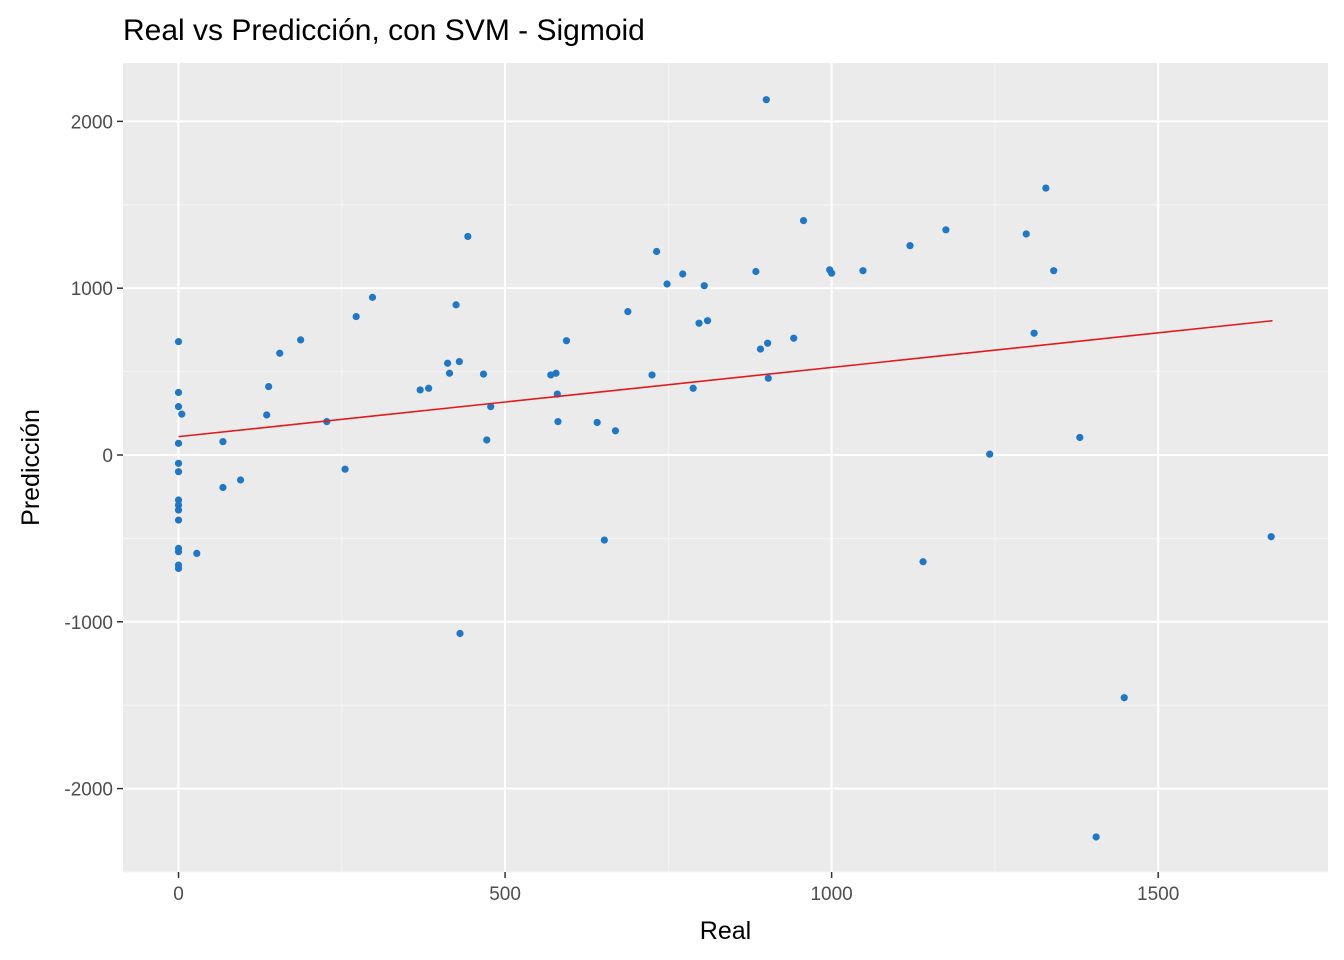 The image size is (1344, 960). Describe the element at coordinates (92, 289) in the screenshot. I see `y-tick-label: 1000` at that location.